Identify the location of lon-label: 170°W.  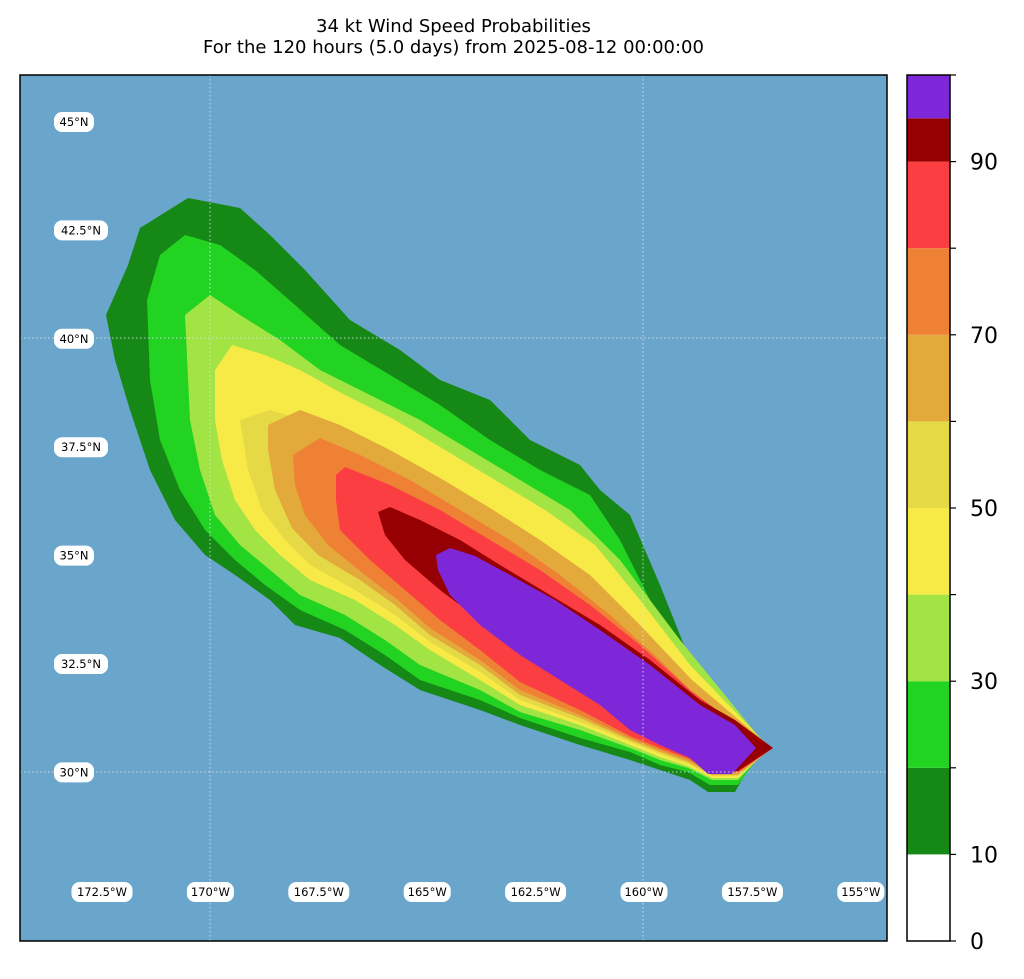
(210, 892).